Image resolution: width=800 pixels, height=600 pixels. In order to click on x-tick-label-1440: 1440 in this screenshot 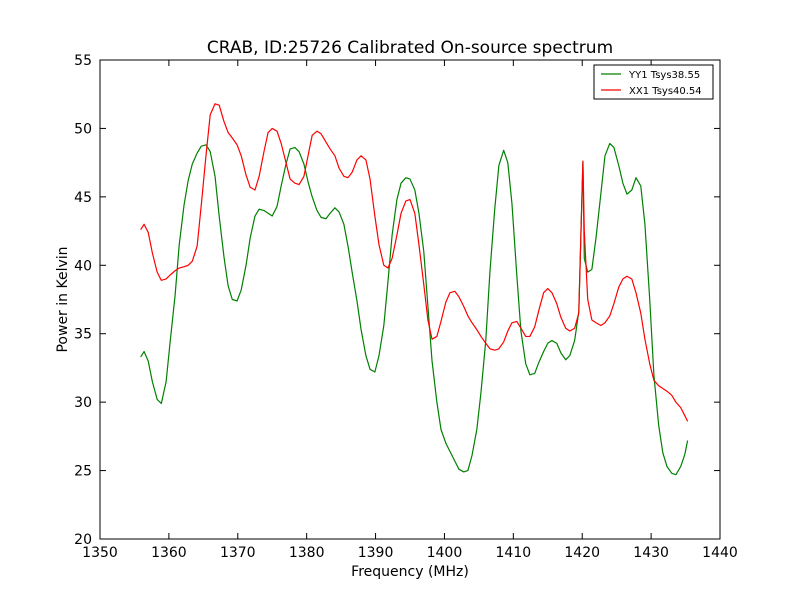, I will do `click(720, 553)`.